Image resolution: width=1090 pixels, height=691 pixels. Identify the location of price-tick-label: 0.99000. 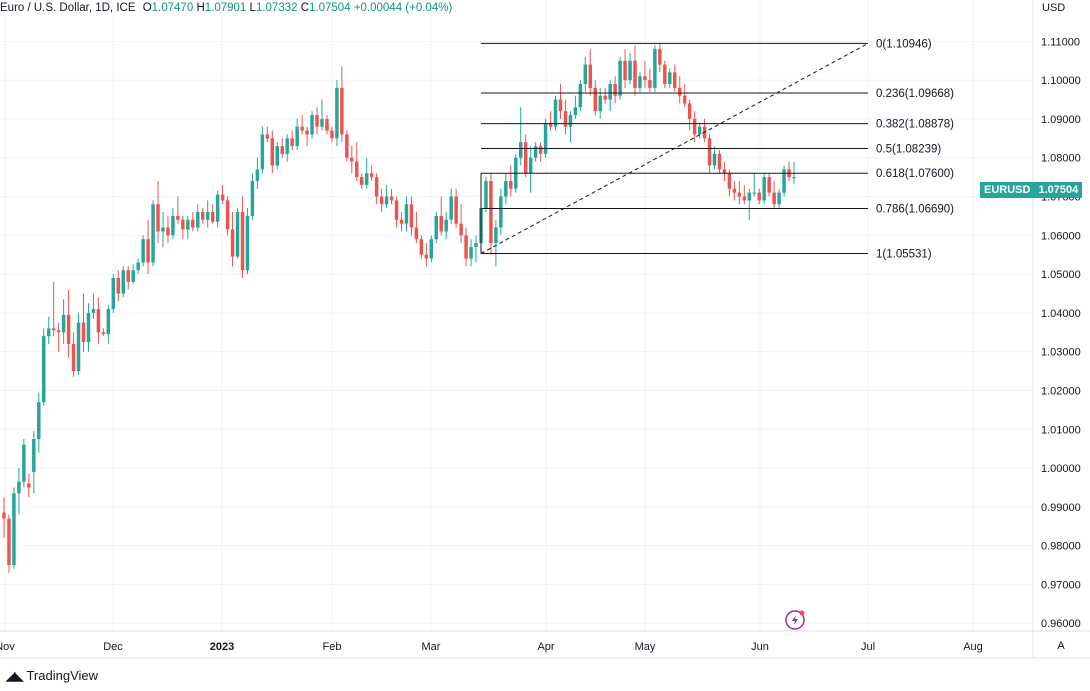
(1061, 508).